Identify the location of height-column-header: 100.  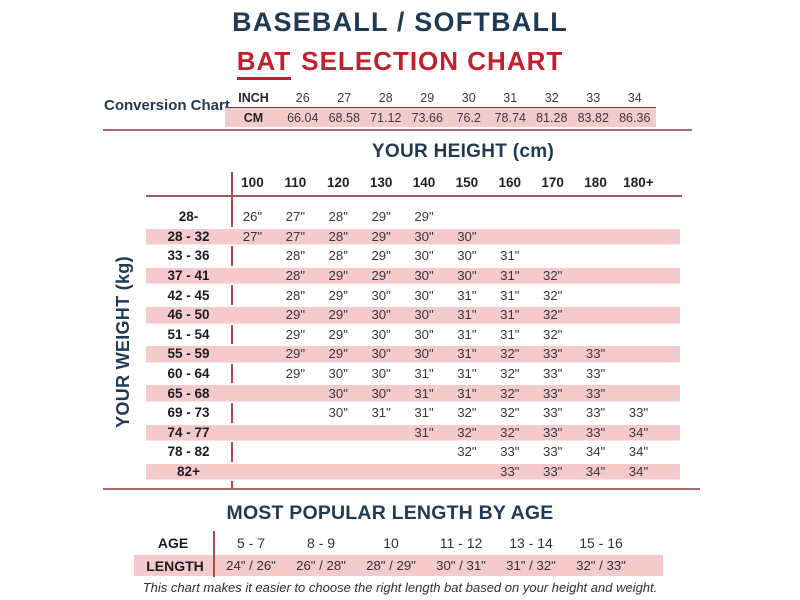
(252, 182).